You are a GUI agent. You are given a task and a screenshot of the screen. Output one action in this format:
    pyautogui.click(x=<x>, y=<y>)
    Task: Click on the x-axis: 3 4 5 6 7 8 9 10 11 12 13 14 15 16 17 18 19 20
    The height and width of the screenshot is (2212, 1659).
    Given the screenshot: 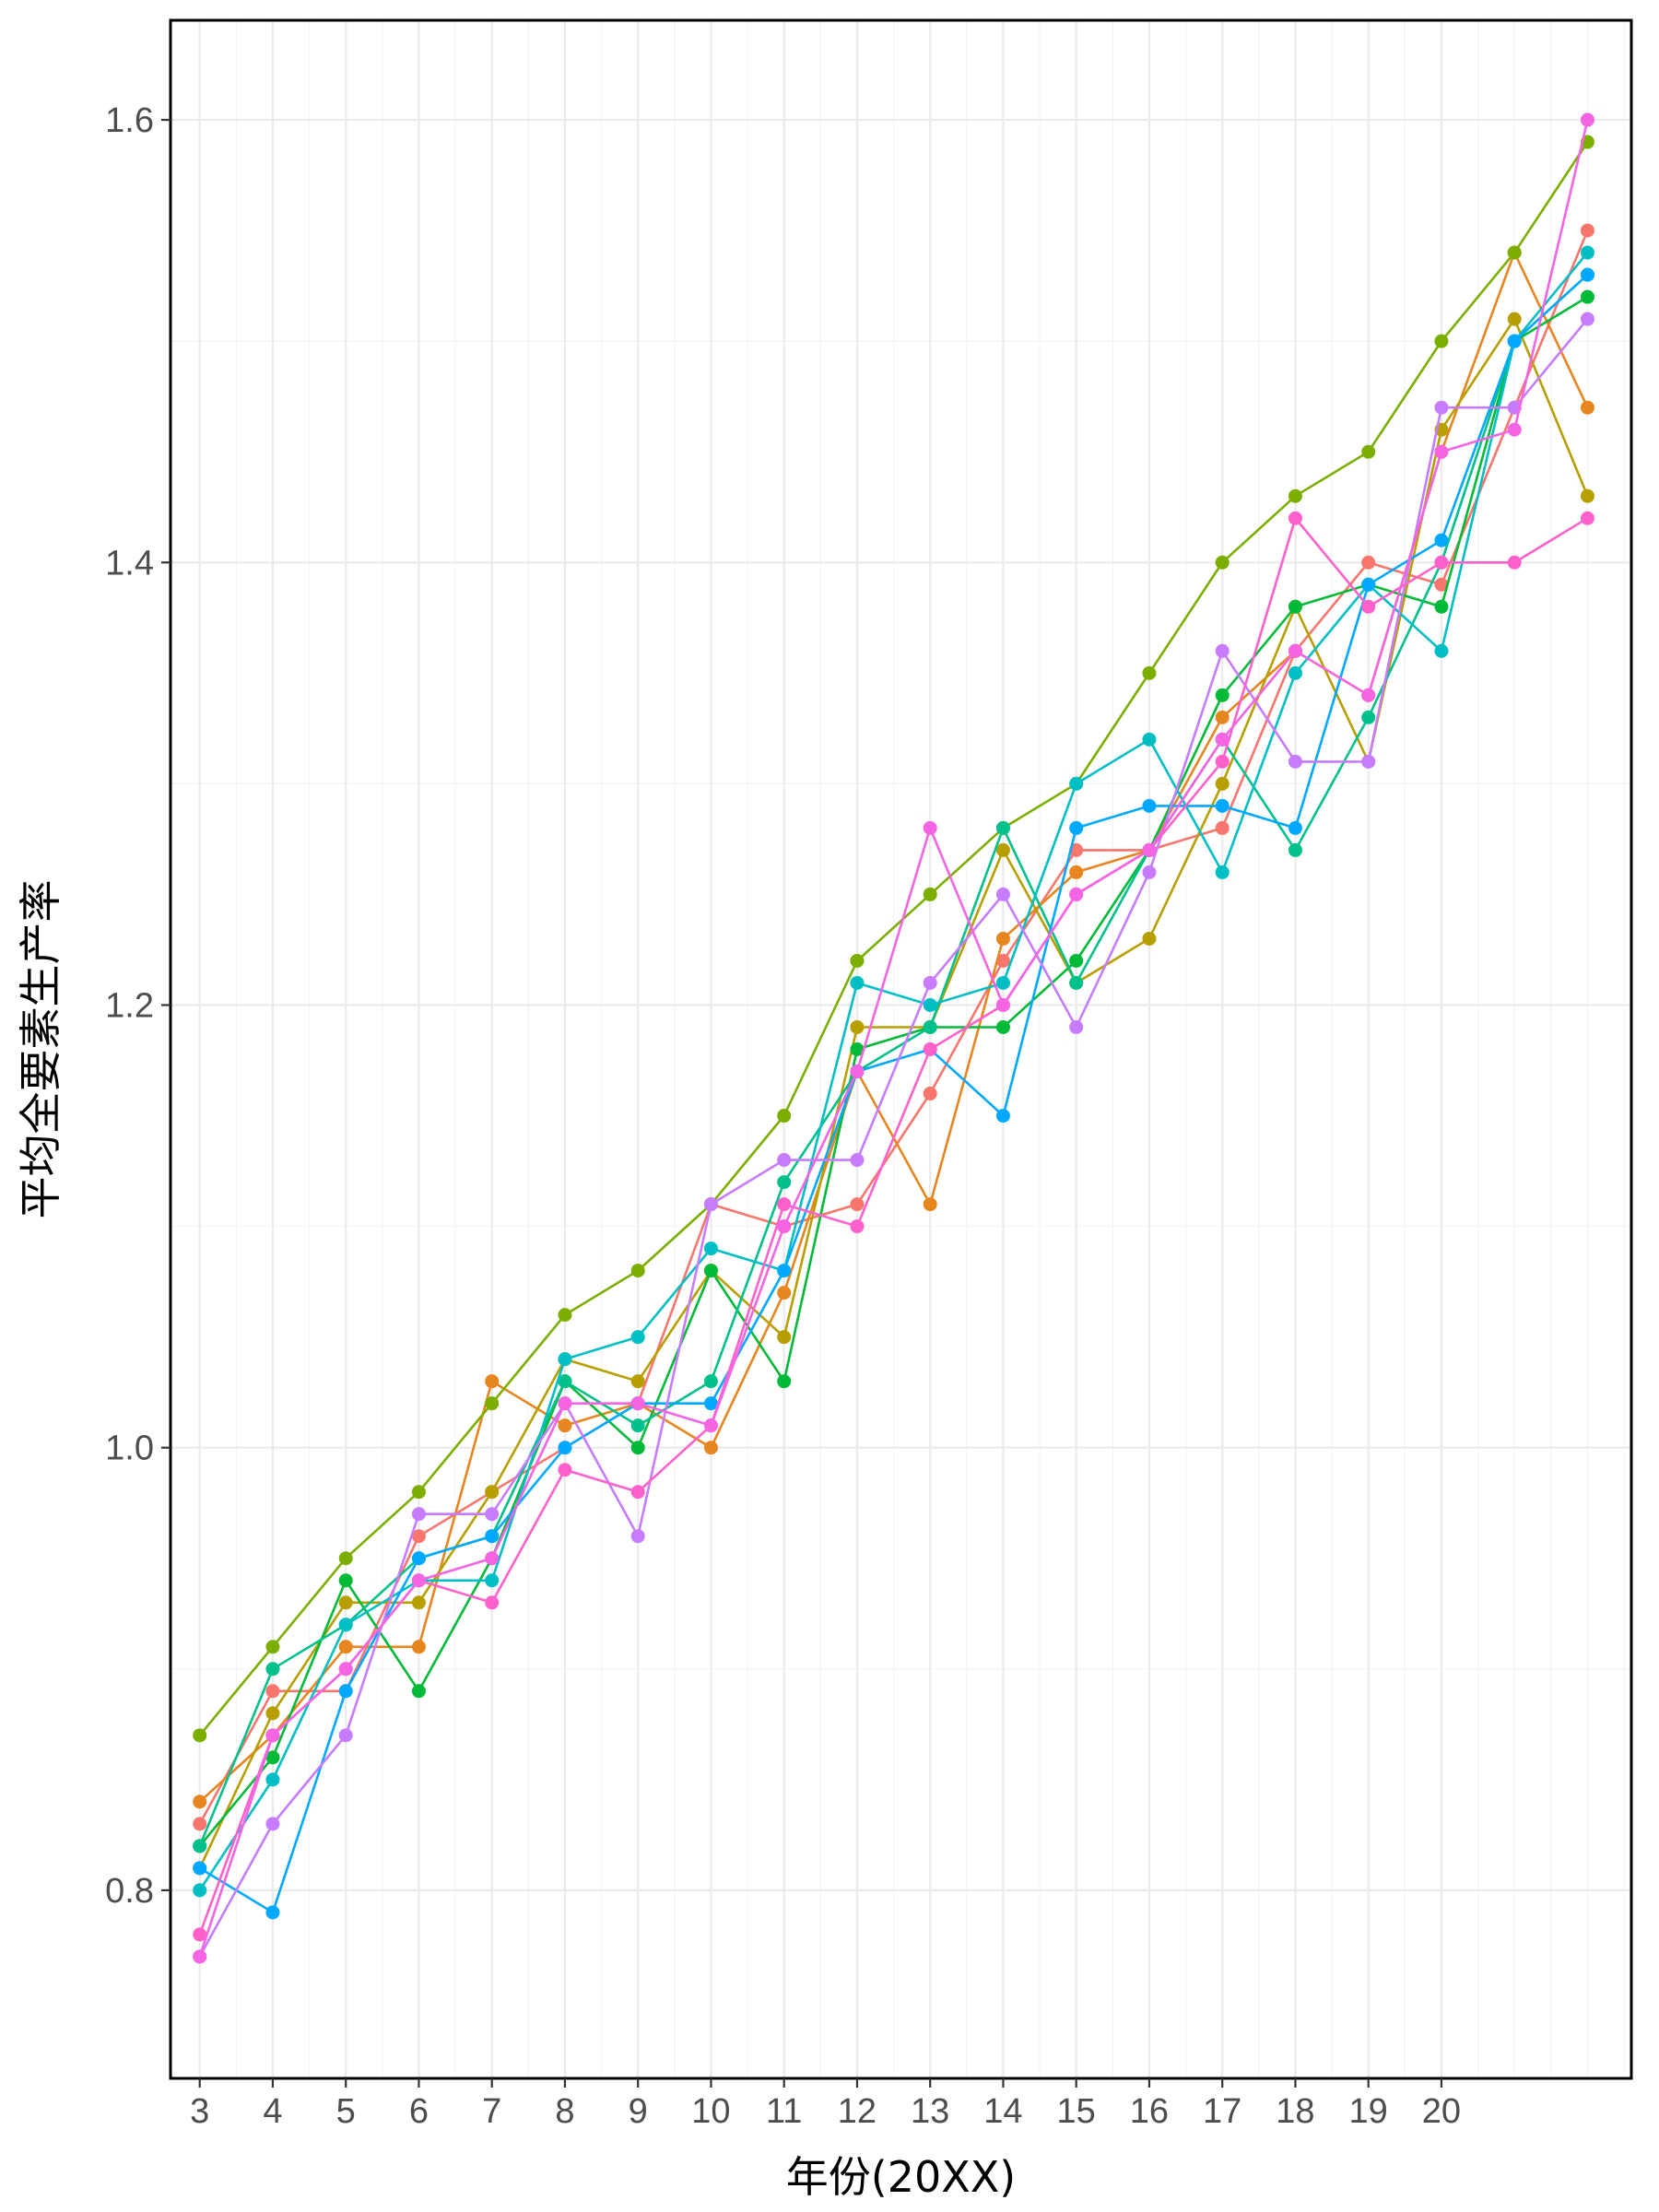 What is the action you would take?
    pyautogui.click(x=825, y=2104)
    